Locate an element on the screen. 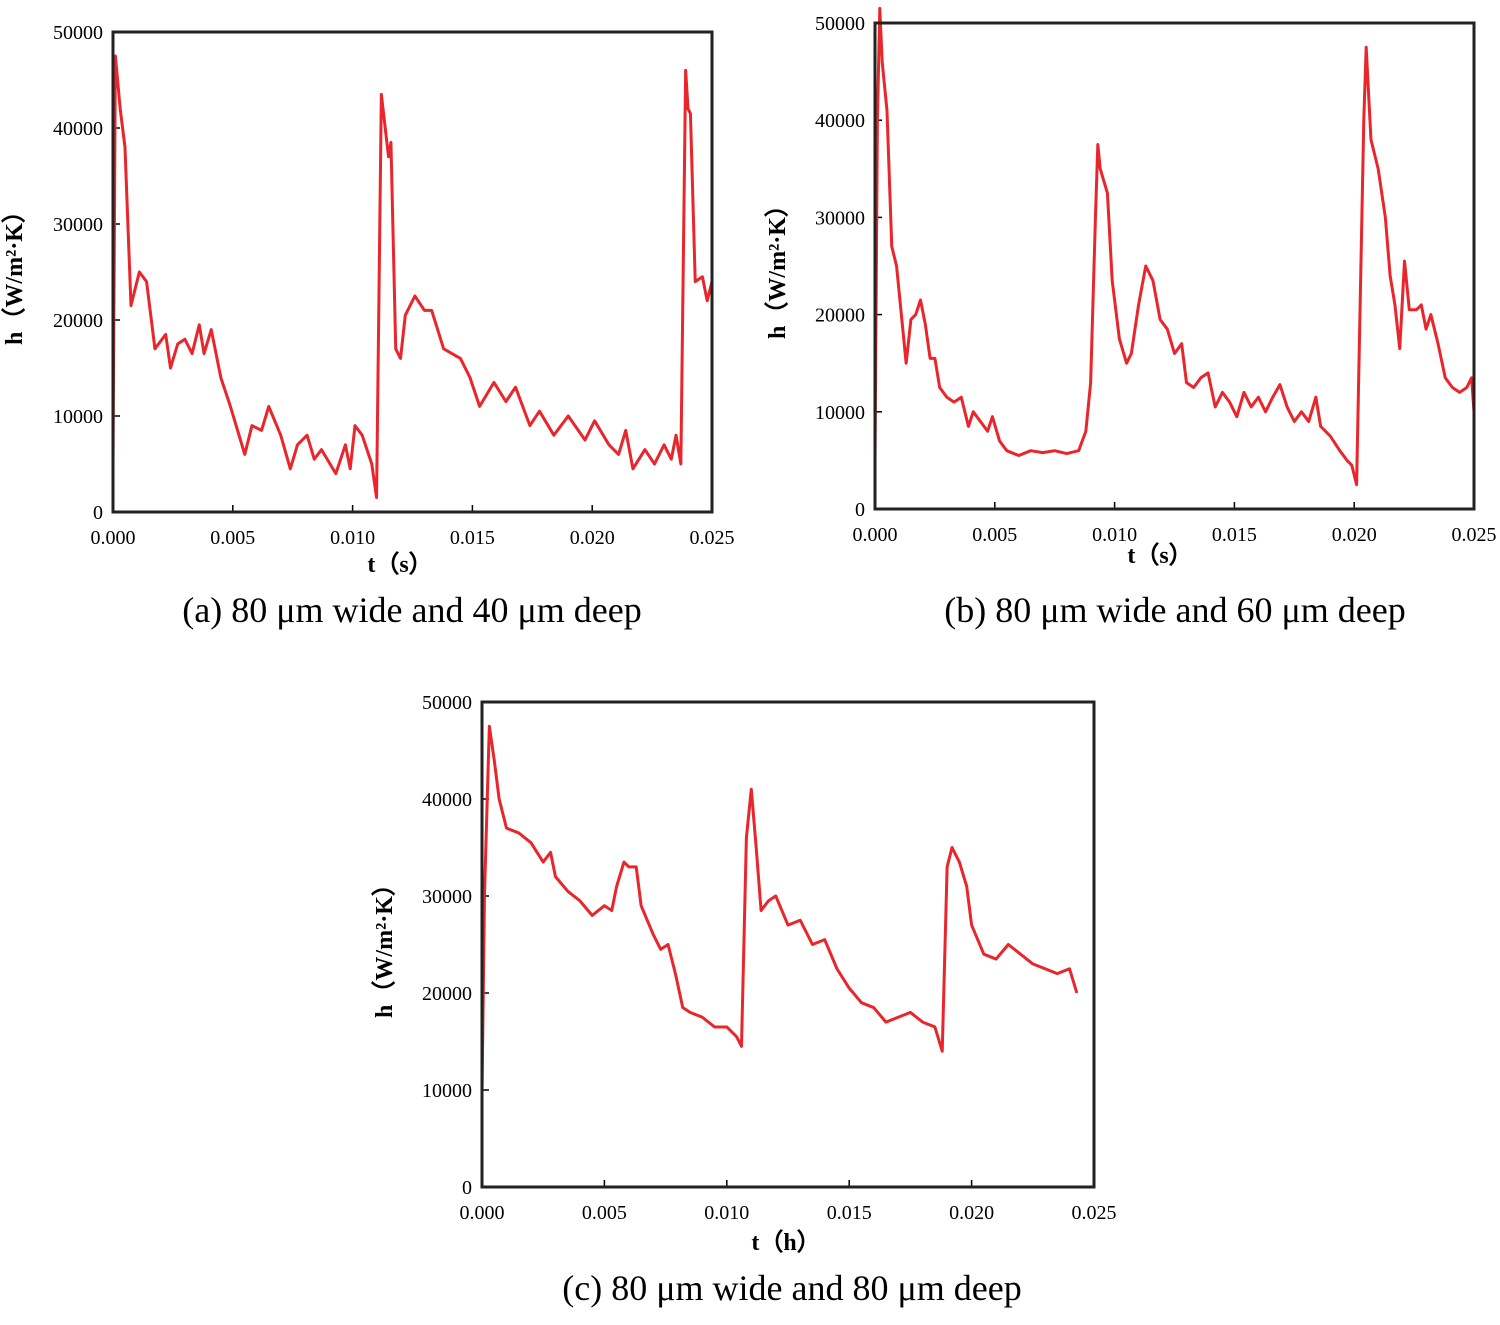  caption: (a) 80 μm wide and 40 μm deep is located at coordinates (411, 610).